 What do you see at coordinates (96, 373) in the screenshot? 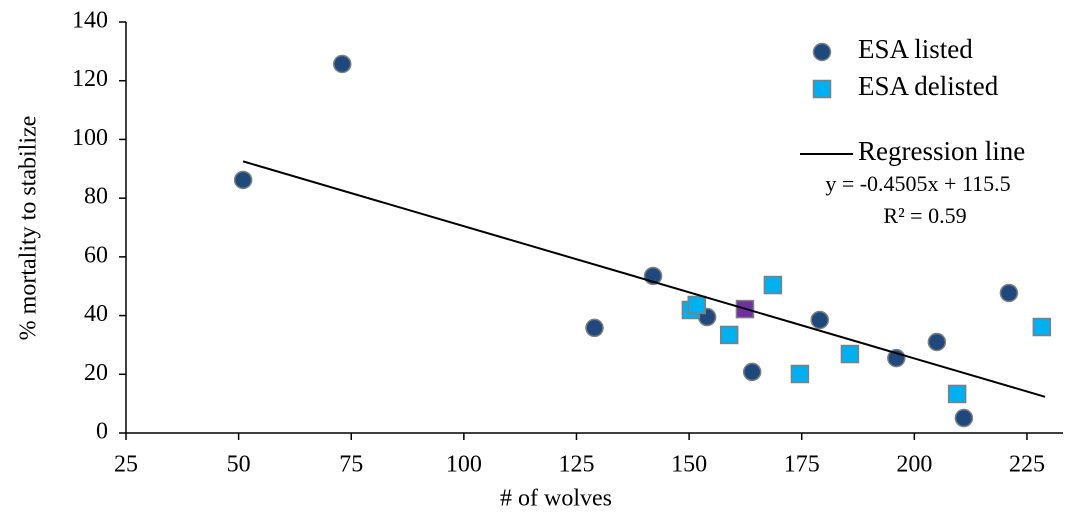
I see `y-tick-label: 20` at bounding box center [96, 373].